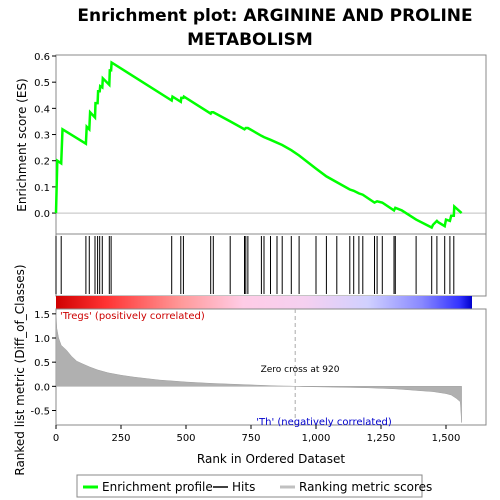  I want to click on x-tick-label: 250, so click(120, 438).